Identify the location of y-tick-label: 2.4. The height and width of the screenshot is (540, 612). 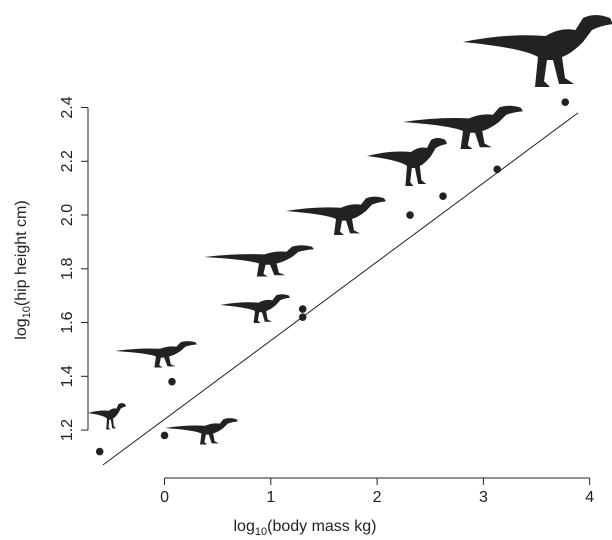
(67, 107).